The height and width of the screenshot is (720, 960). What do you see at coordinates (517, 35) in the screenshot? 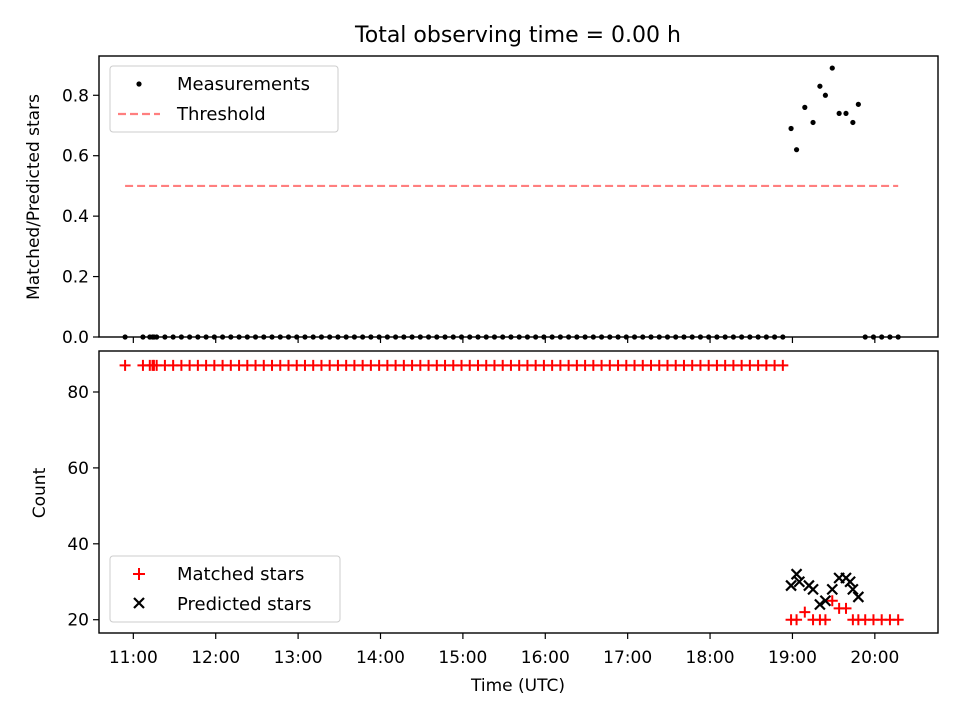
I see `chart-title: Total observing time = 0.00 h` at bounding box center [517, 35].